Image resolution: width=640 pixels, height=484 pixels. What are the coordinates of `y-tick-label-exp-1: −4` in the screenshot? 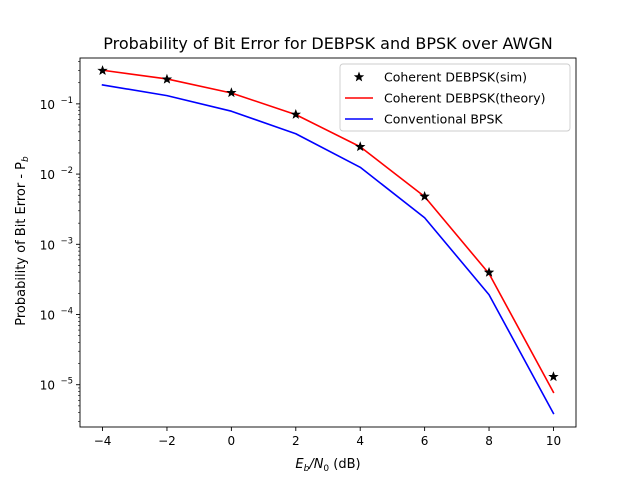 It's located at (66, 312).